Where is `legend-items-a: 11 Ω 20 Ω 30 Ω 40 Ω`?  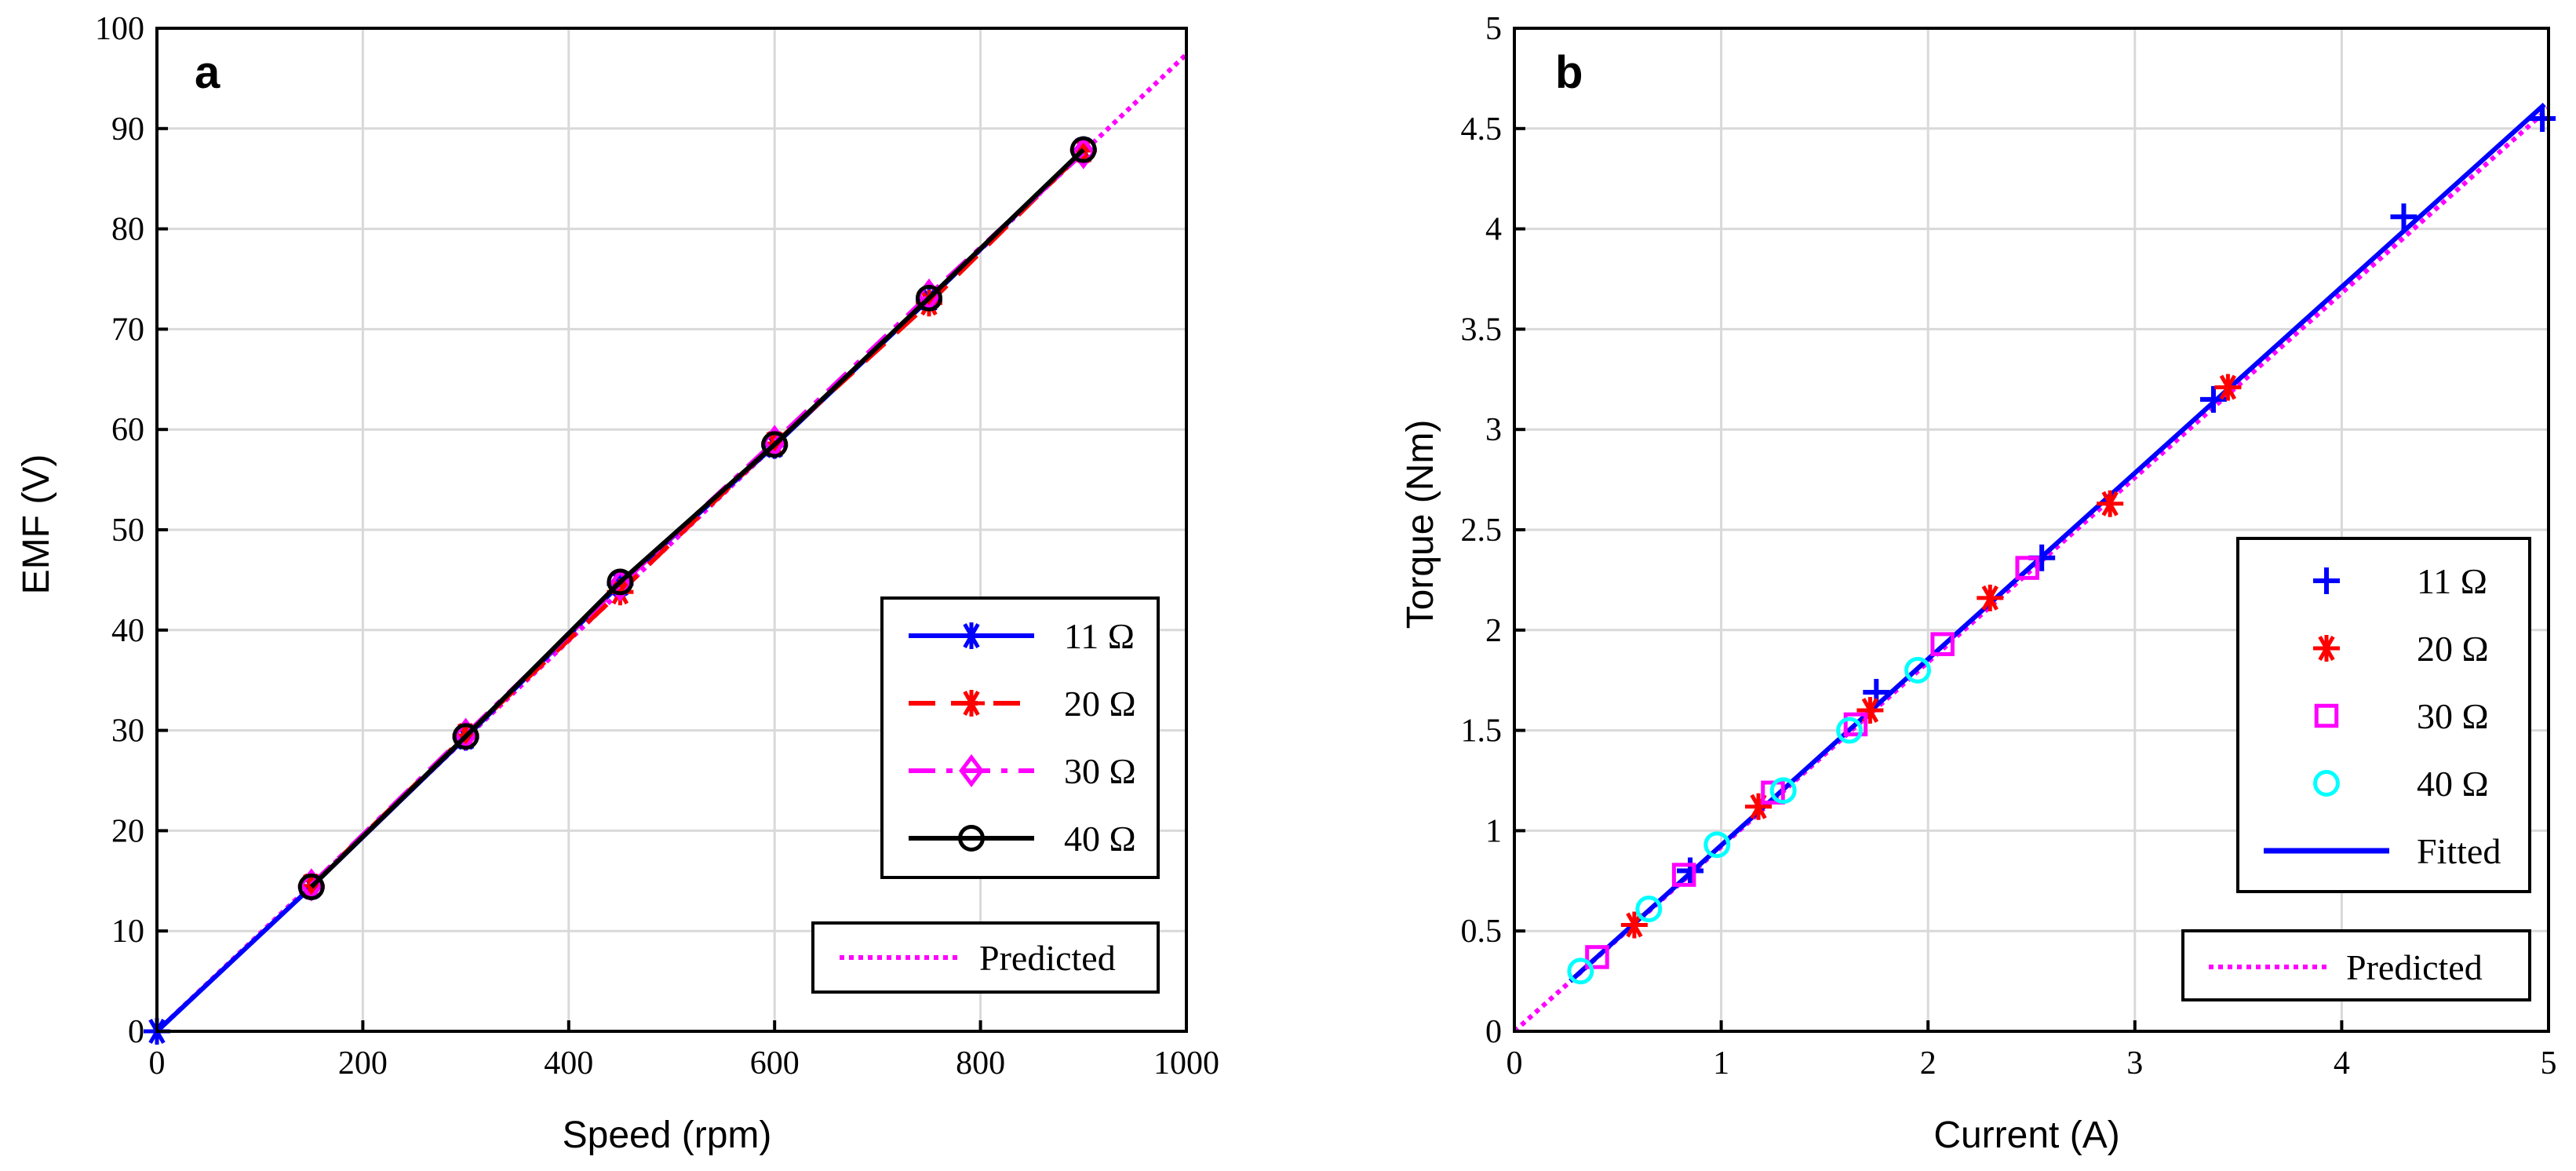
legend-items-a: 11 Ω 20 Ω 30 Ω 40 Ω is located at coordinates (1022, 737).